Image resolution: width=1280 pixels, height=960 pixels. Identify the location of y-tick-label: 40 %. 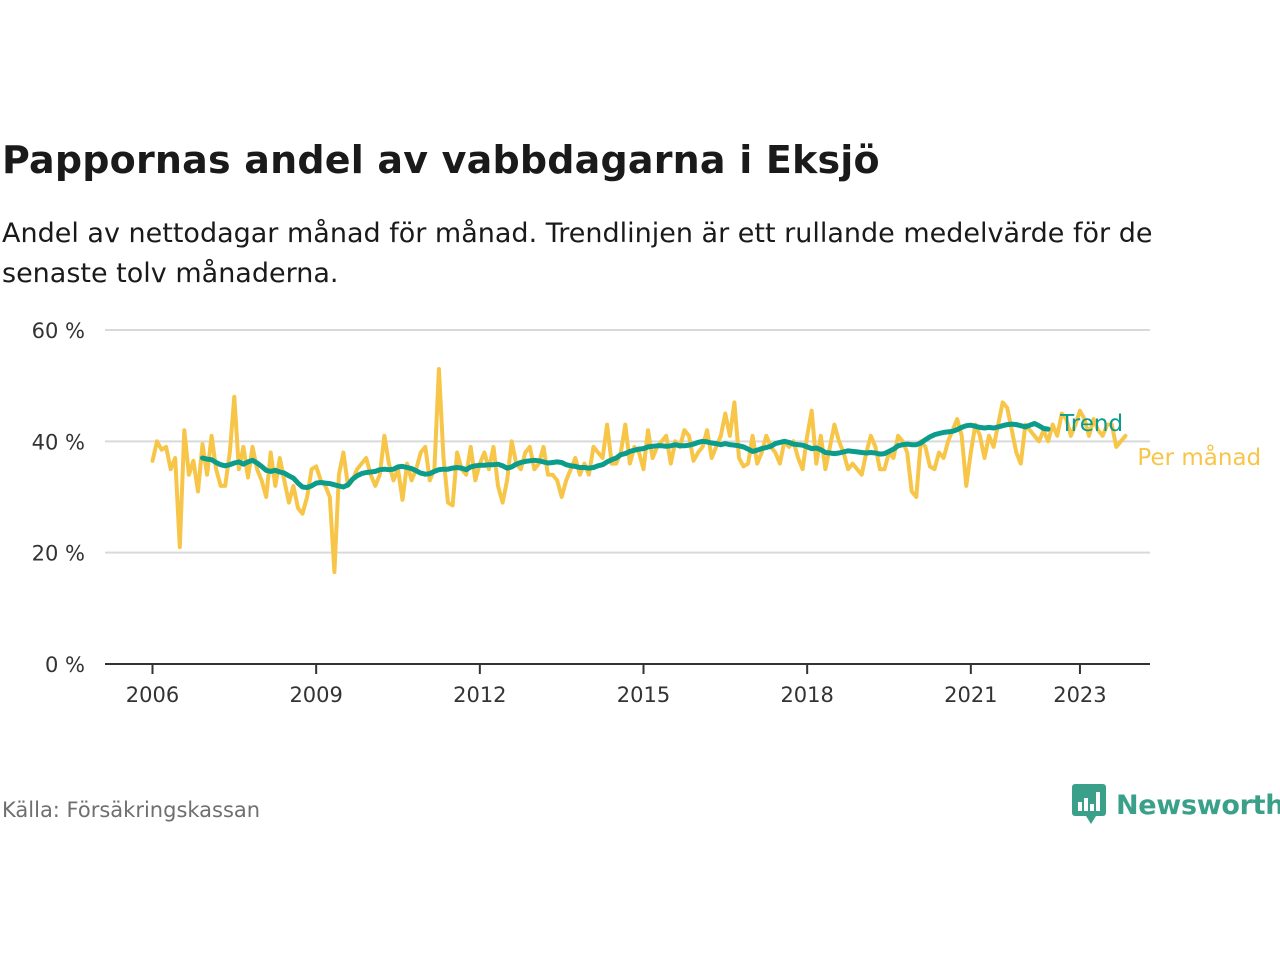
(58, 442).